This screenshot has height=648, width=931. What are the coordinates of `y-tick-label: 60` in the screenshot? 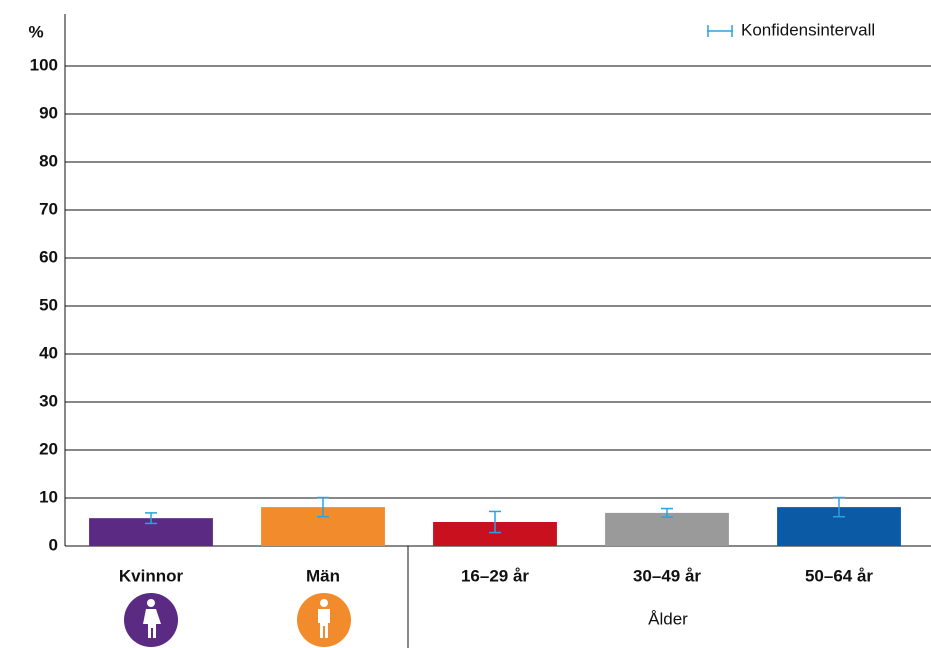 It's located at (48, 256).